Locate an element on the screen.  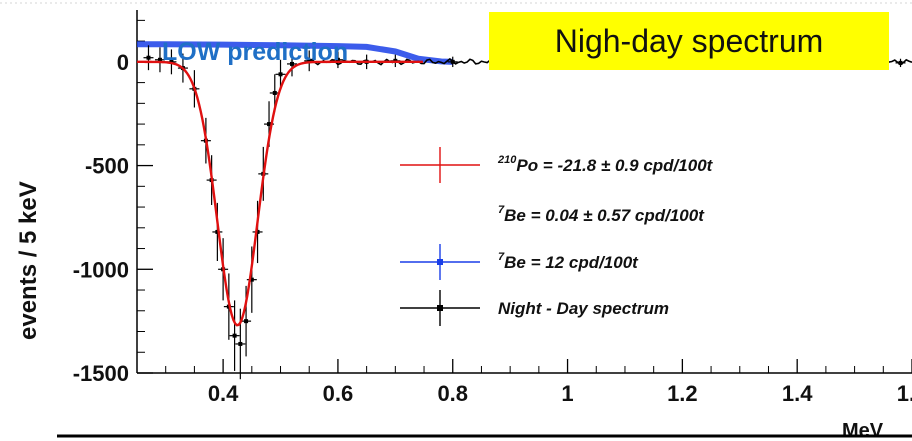
x-tick-label: 1.6 is located at coordinates (904, 393).